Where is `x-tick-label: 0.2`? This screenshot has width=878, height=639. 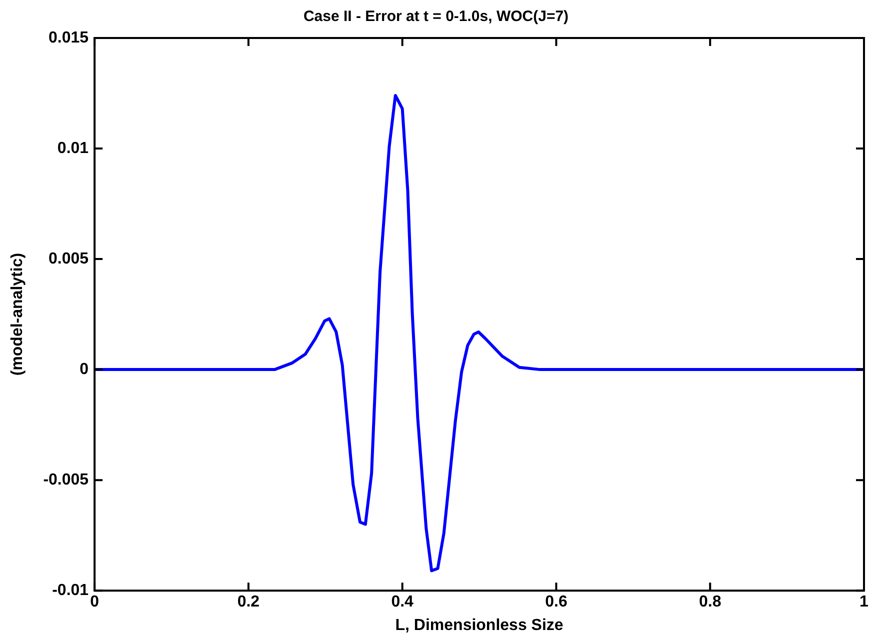
x-tick-label: 0.2 is located at coordinates (248, 602).